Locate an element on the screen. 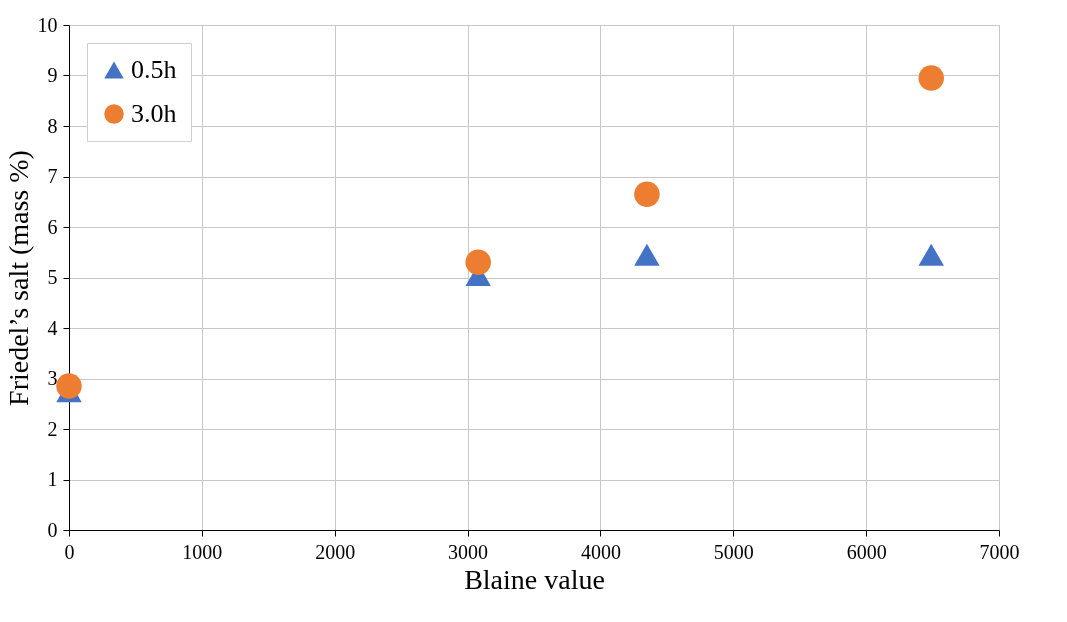 The image size is (1067, 622). y-tick-label: 0 is located at coordinates (52, 529).